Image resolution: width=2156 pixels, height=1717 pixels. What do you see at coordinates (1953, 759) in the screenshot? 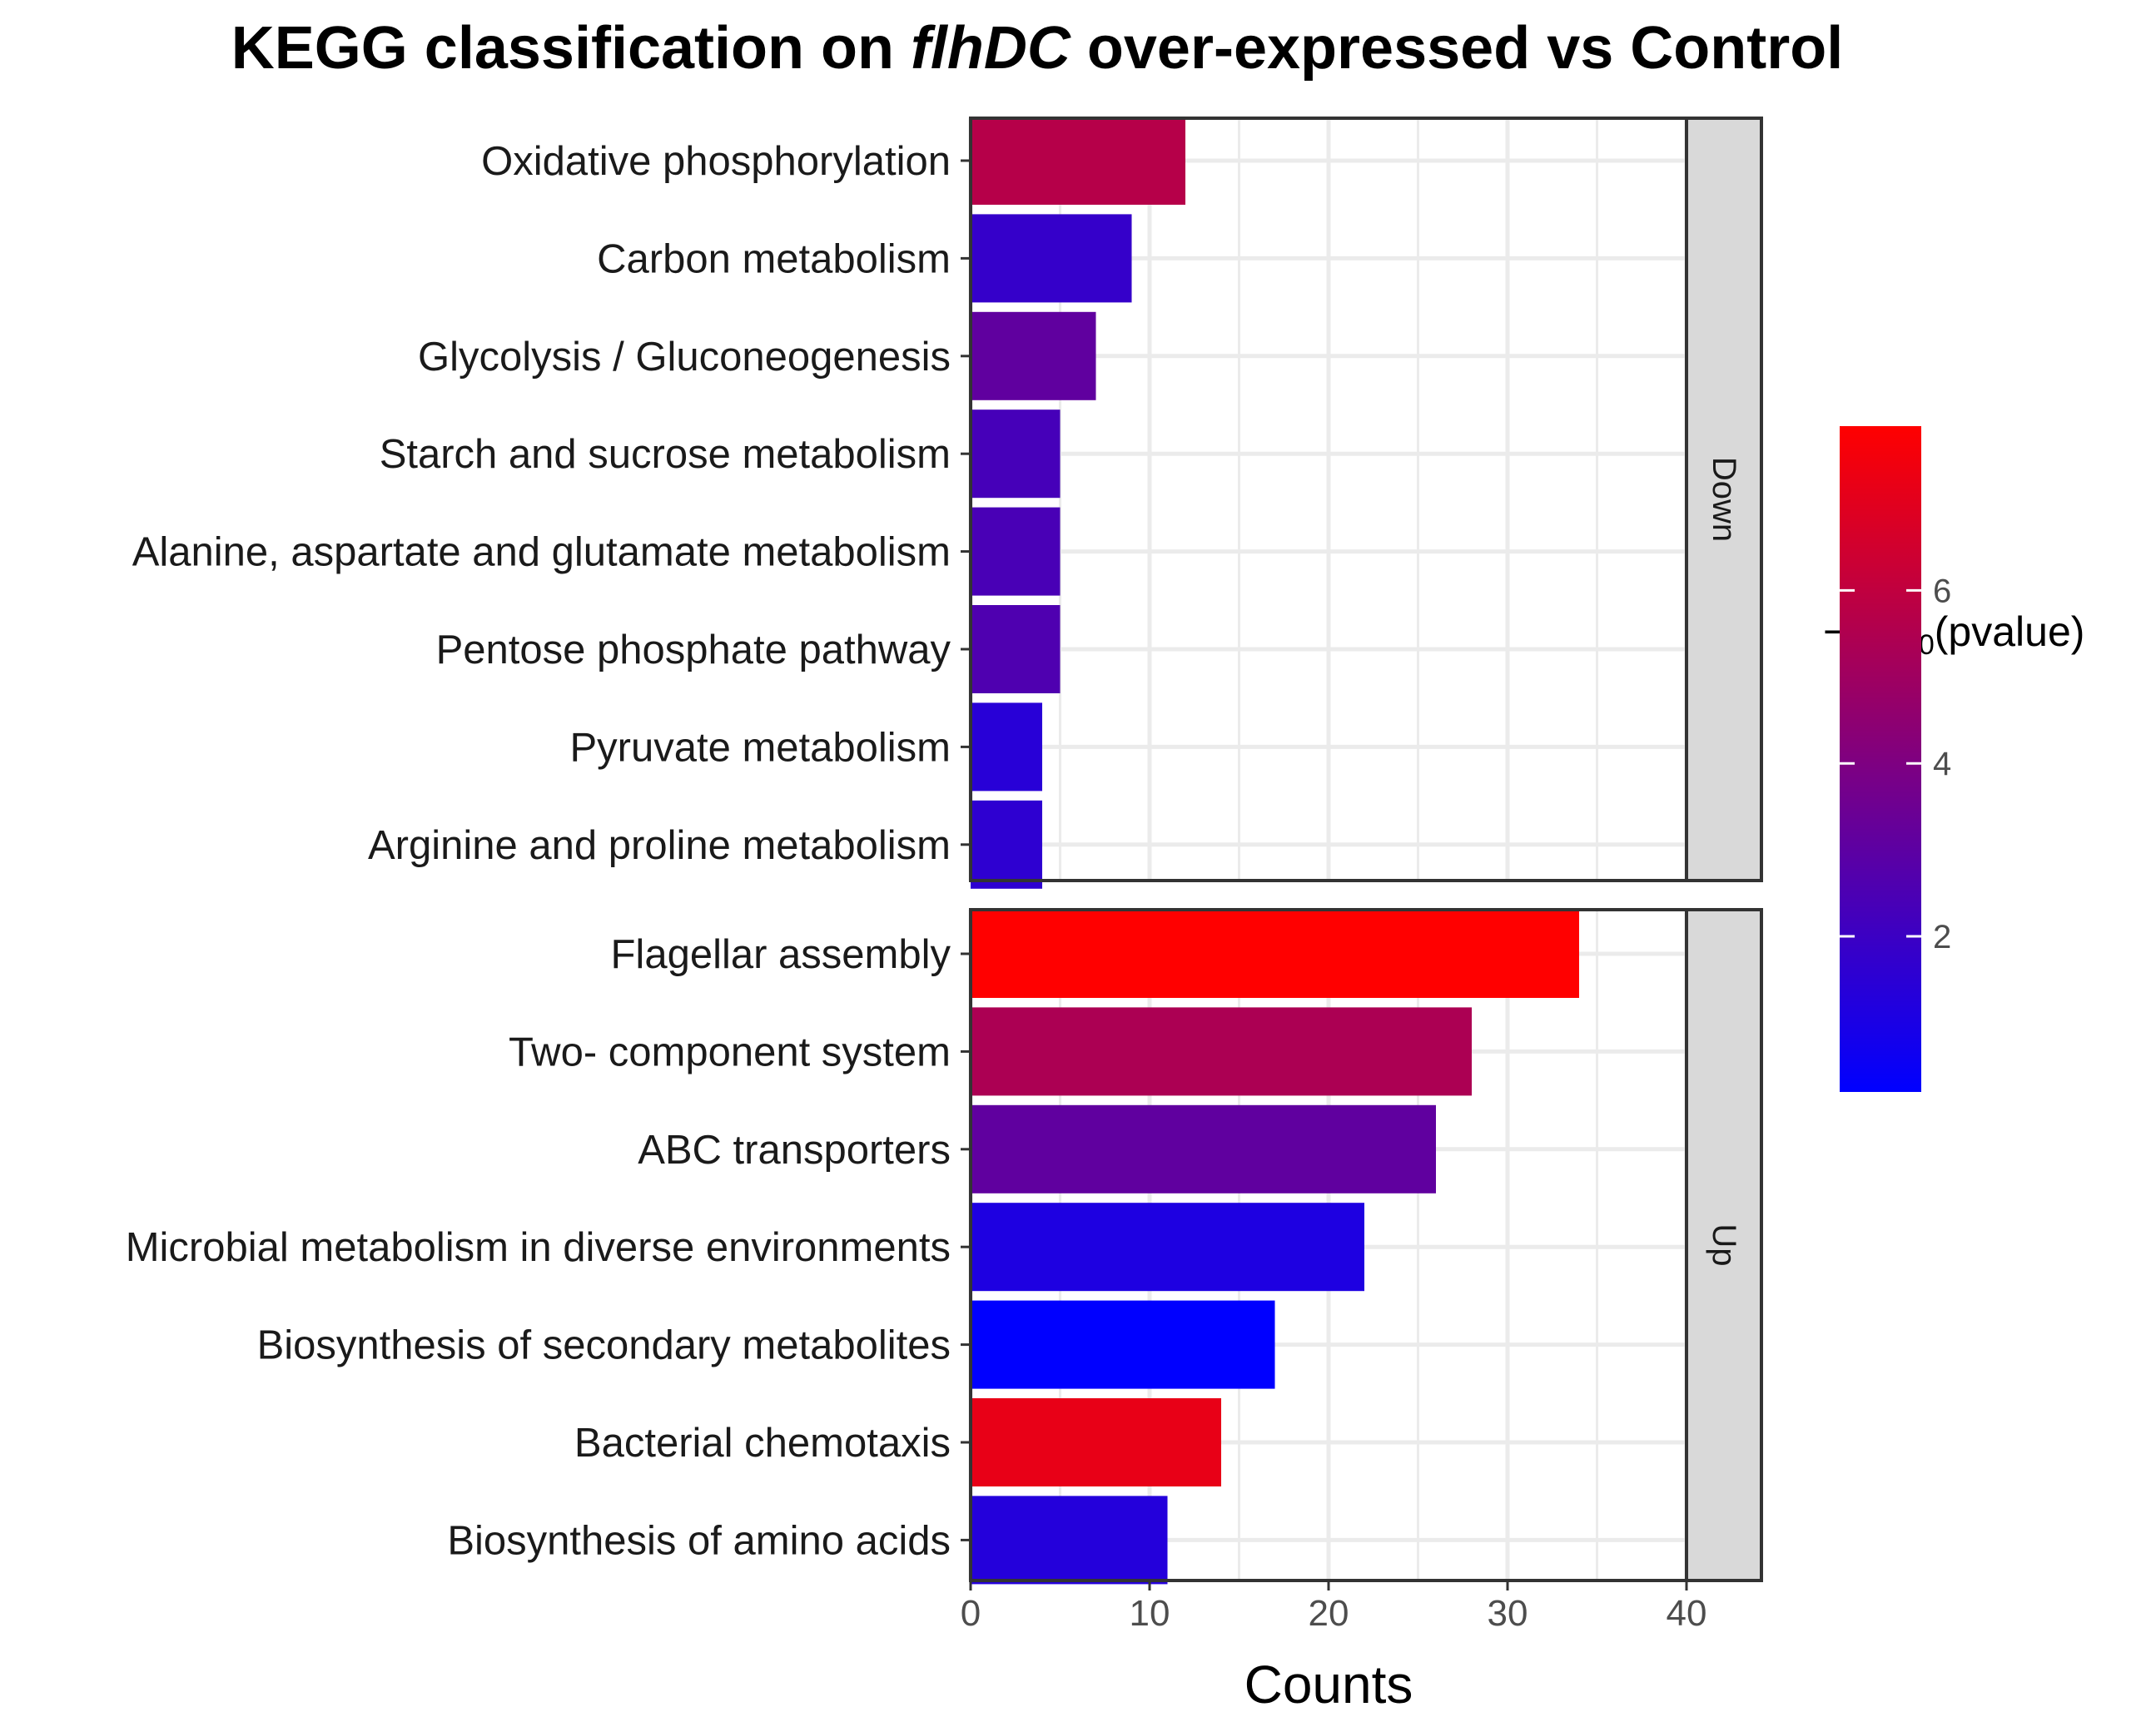
I see `color-legend: −log10(pvalue) 246` at bounding box center [1953, 759].